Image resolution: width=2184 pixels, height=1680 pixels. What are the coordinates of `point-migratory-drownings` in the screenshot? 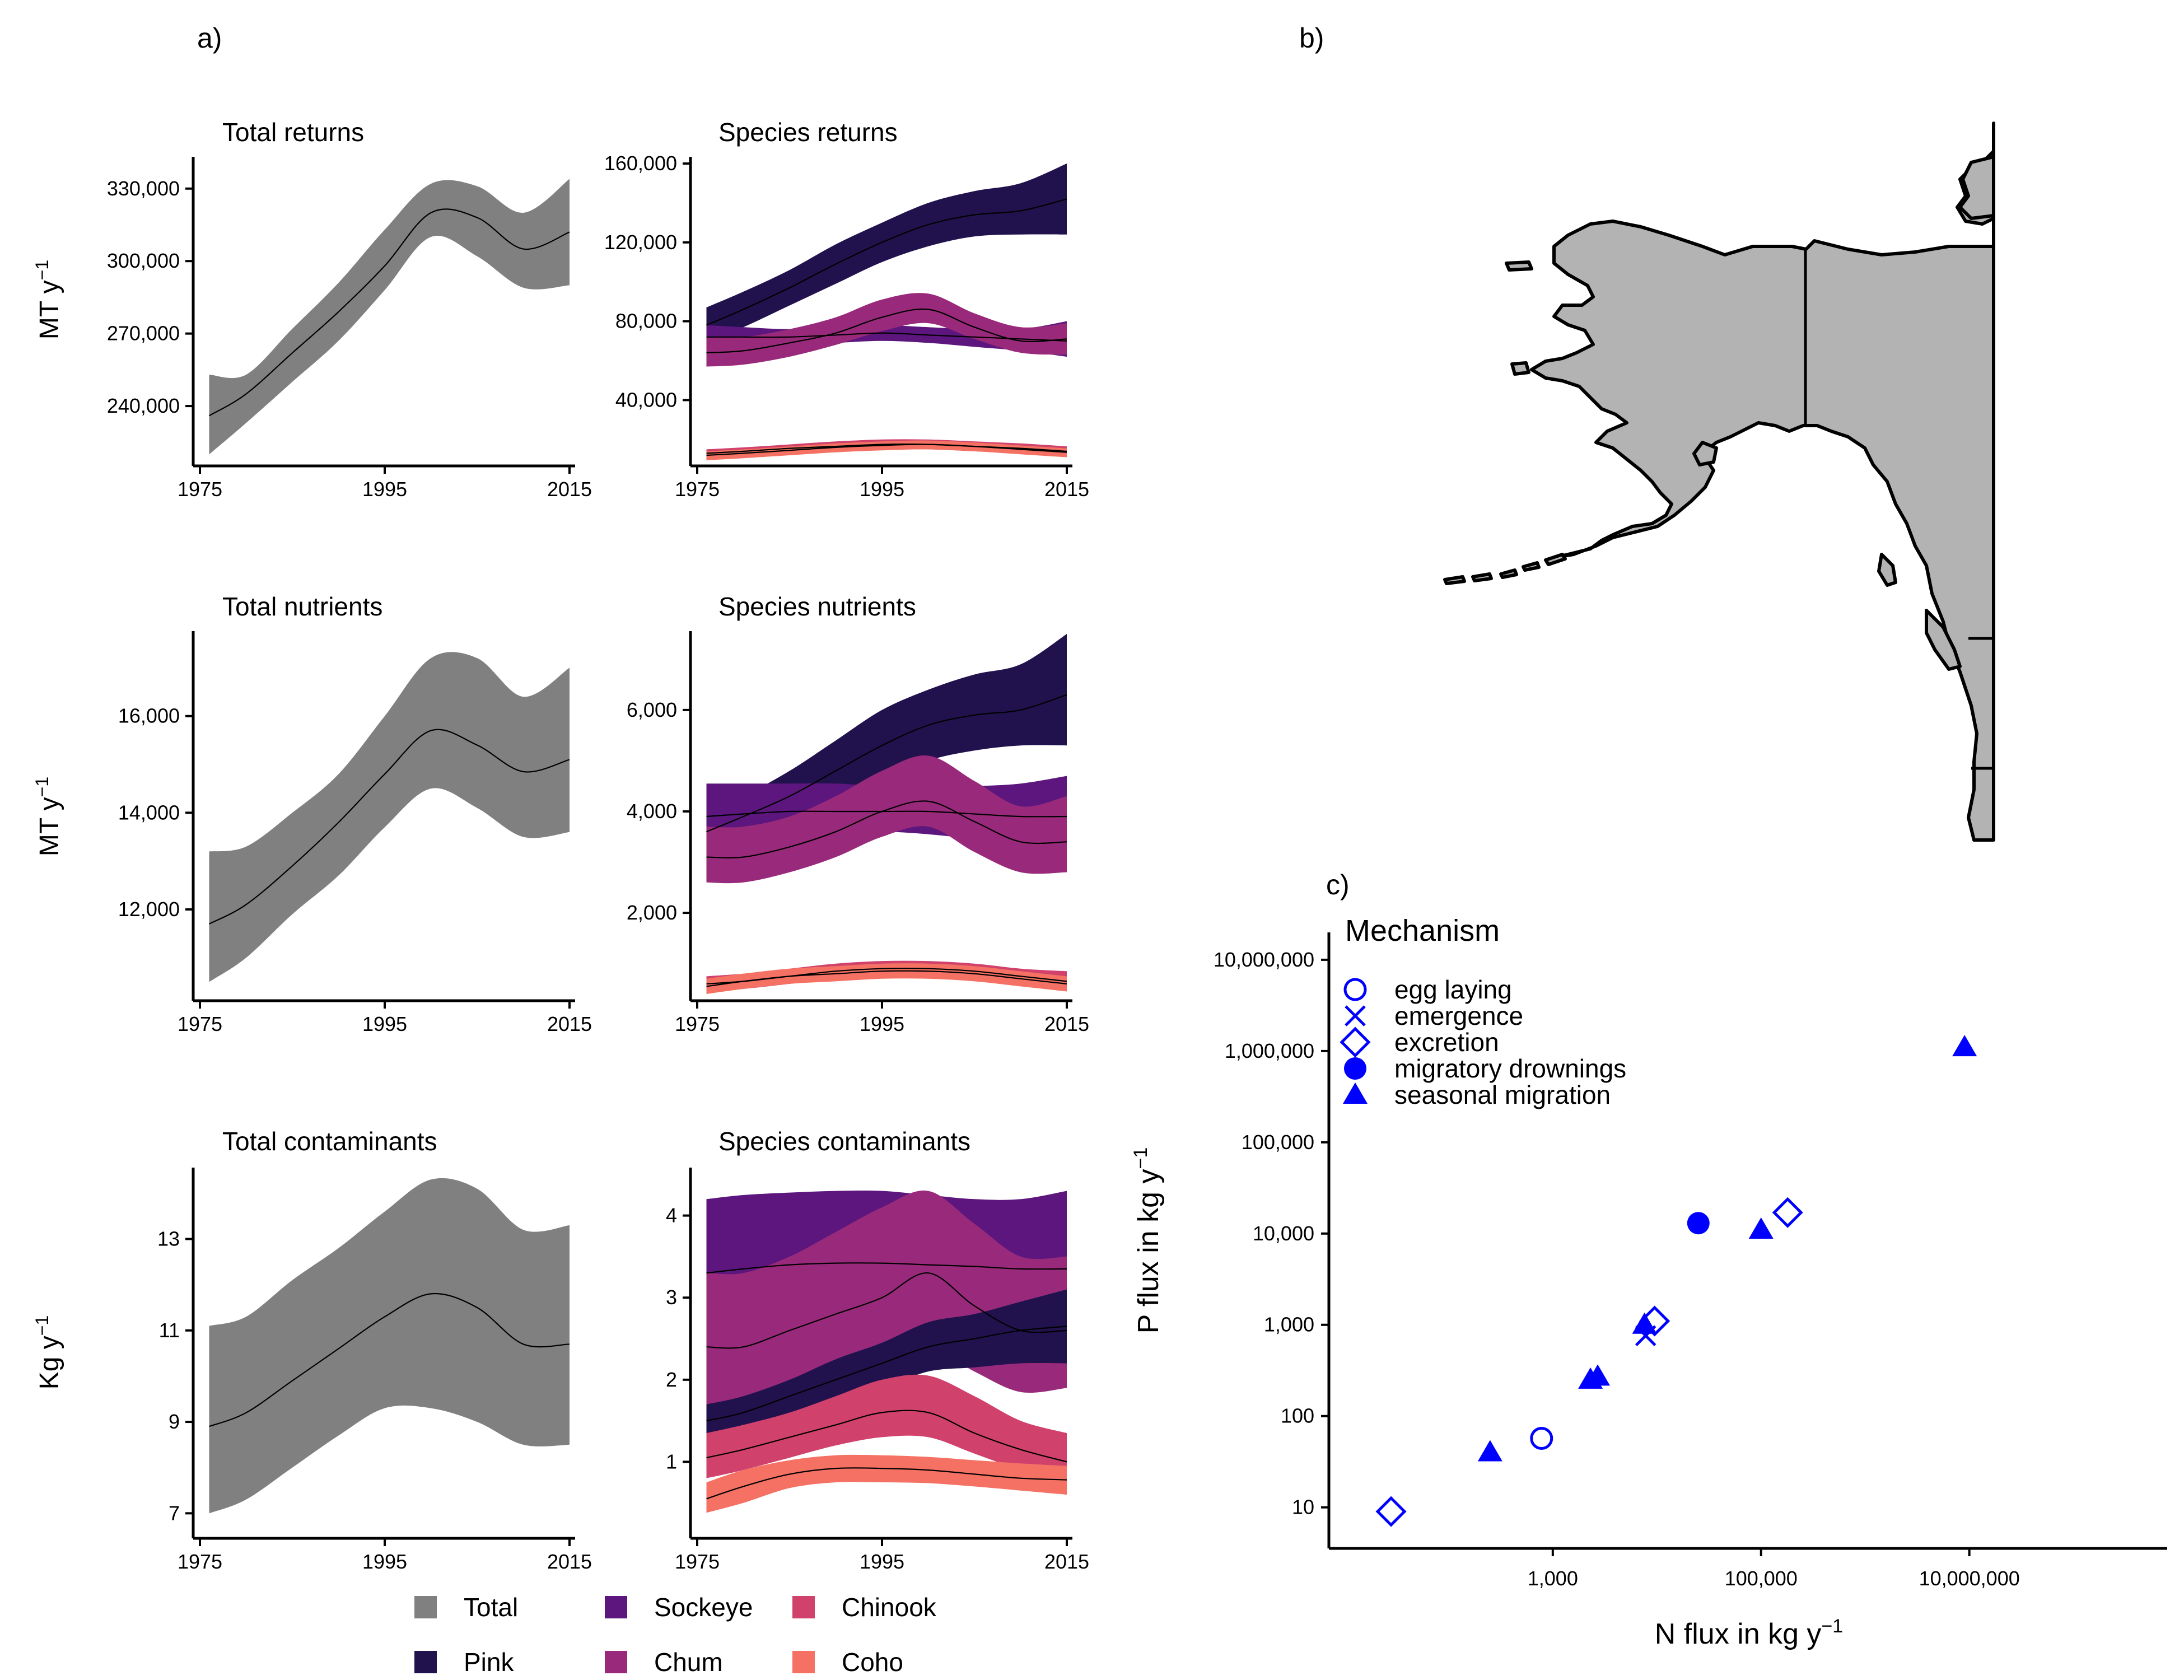 It's located at (1699, 1224).